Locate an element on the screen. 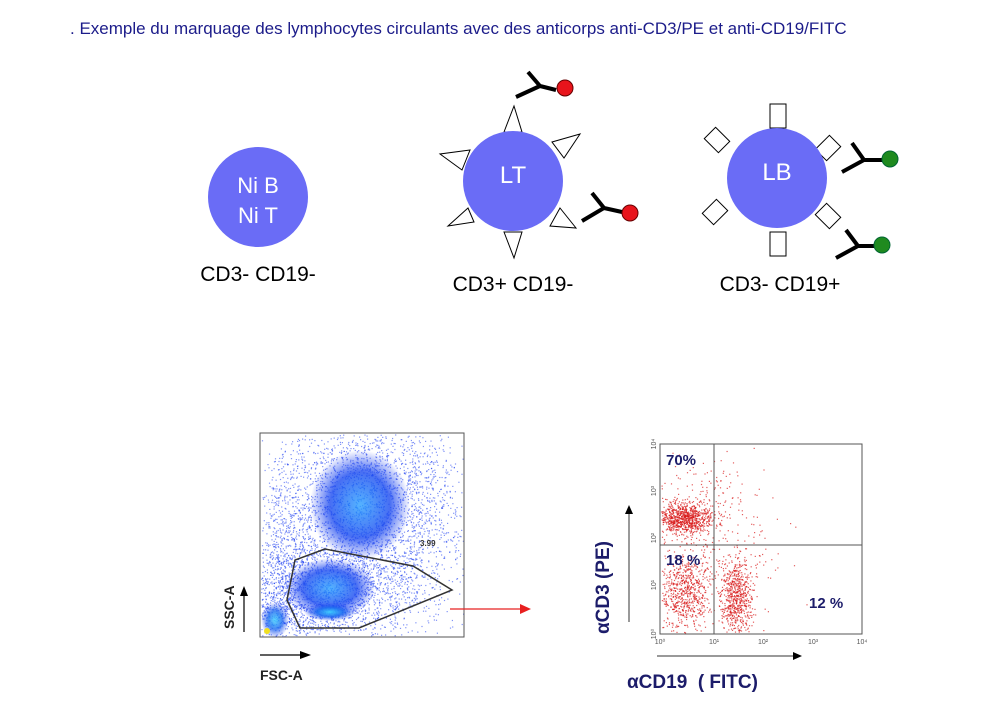 This screenshot has height=725, width=1000. quadrant-lower-left-percent: 18 % is located at coordinates (683, 560).